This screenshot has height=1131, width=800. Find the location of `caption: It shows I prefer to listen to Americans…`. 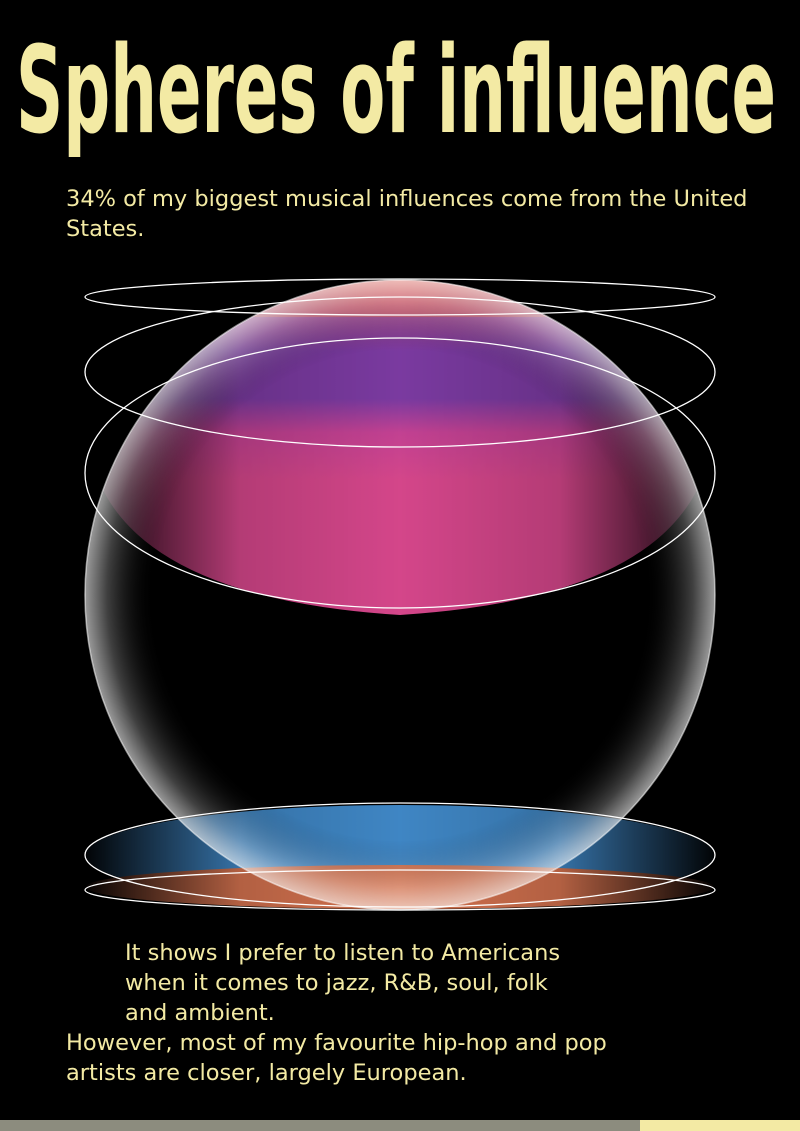

caption: It shows I prefer to listen to Americans… is located at coordinates (416, 1013).